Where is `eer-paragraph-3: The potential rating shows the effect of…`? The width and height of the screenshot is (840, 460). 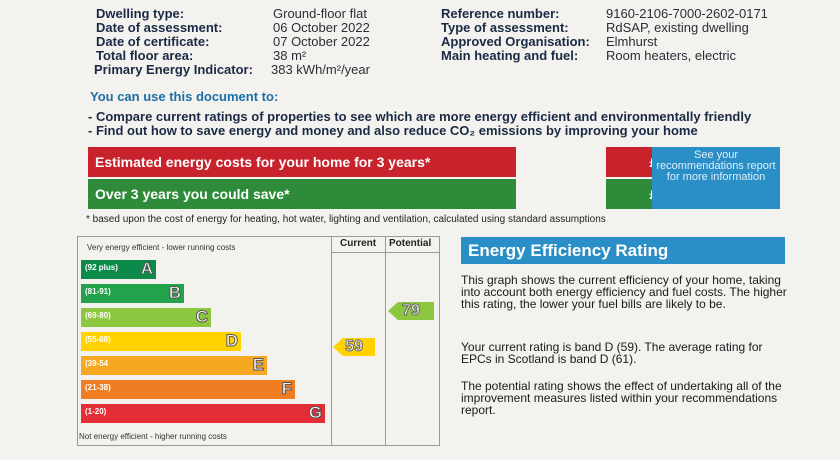
eer-paragraph-3: The potential rating shows the effect of… is located at coordinates (621, 398).